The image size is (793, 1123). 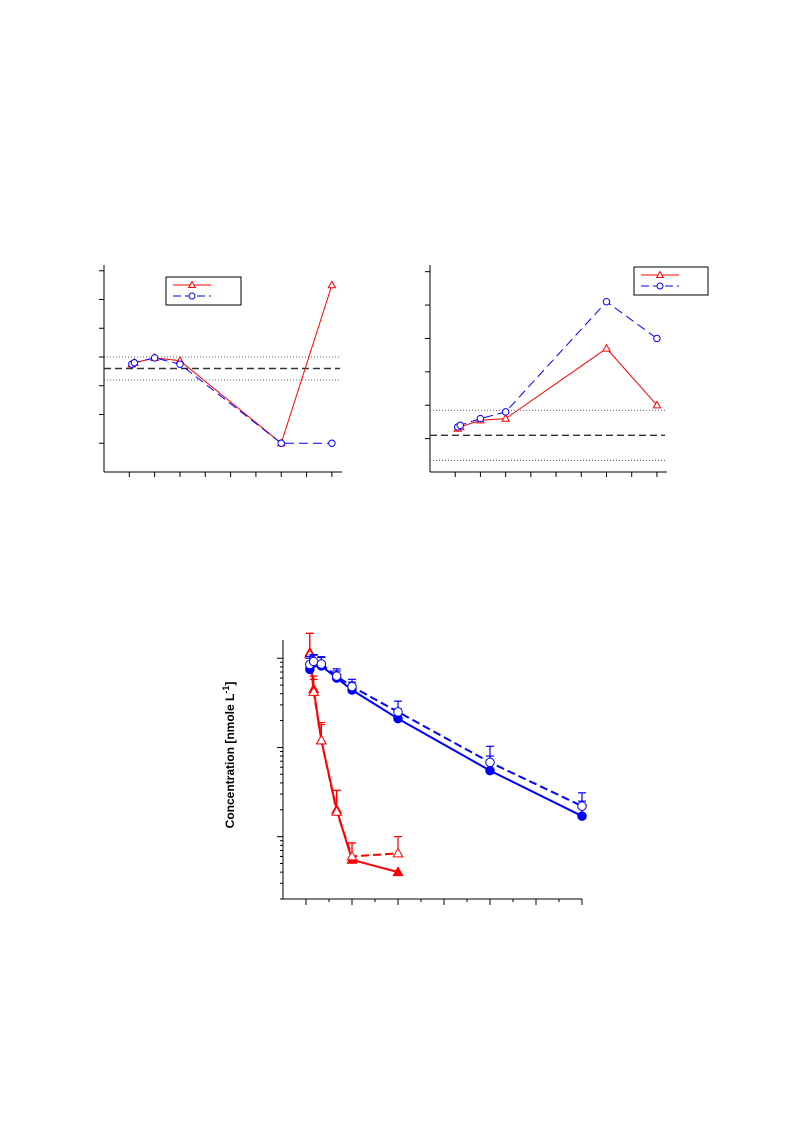 I want to click on y-axis-title: Concentration [nmole L-1], so click(x=229, y=755).